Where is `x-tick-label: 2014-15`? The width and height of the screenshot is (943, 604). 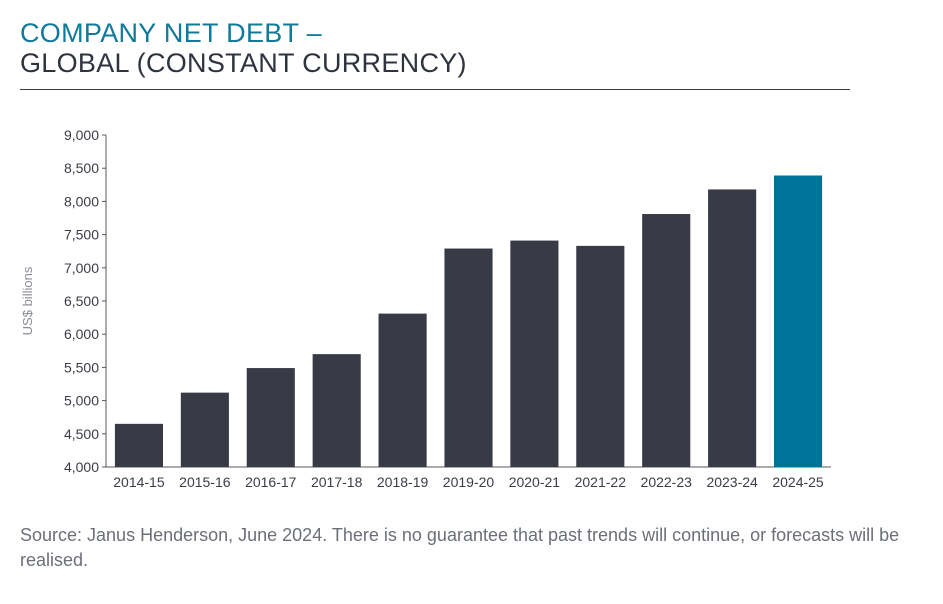 x-tick-label: 2014-15 is located at coordinates (139, 482).